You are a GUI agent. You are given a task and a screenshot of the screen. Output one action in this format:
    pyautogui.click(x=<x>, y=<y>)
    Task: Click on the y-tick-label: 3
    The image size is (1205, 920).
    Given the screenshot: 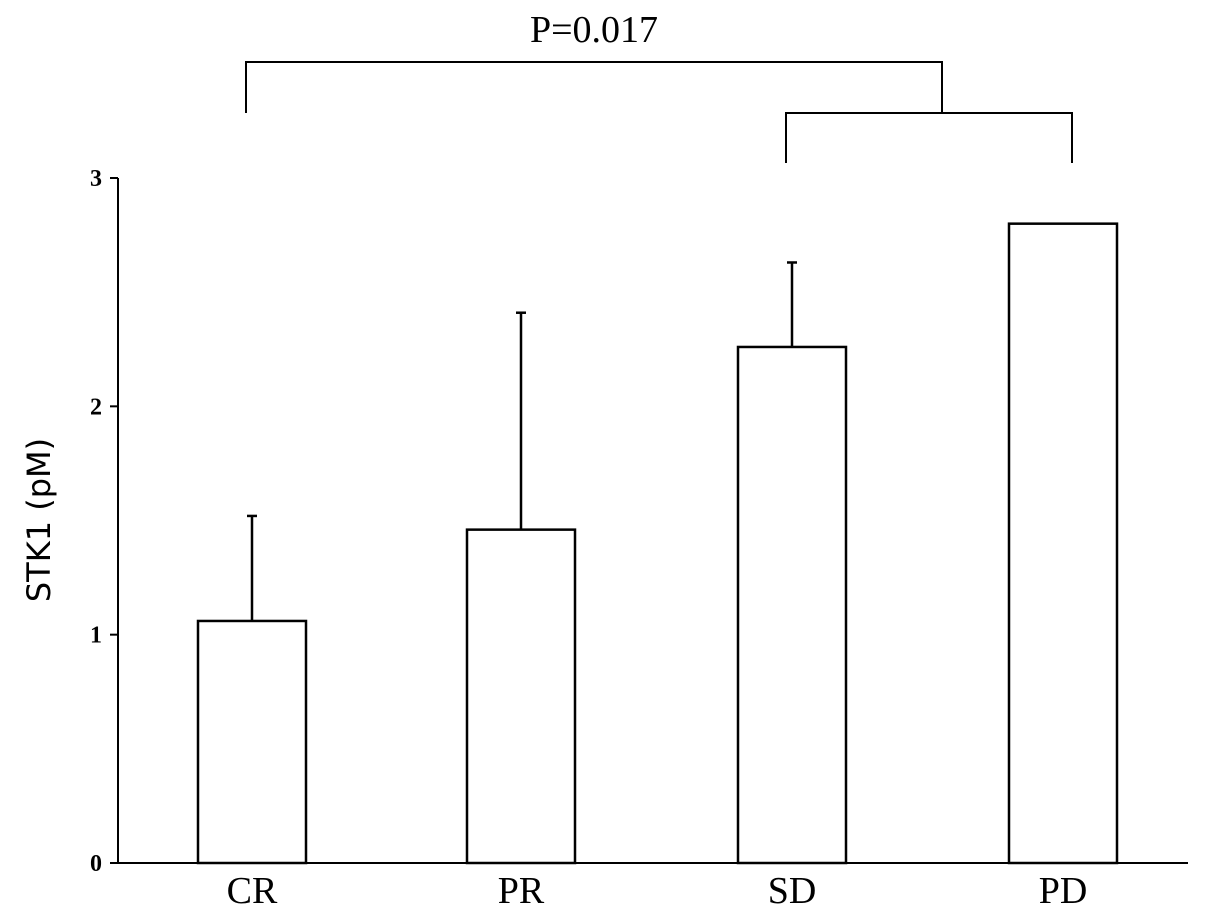 What is the action you would take?
    pyautogui.click(x=96, y=179)
    